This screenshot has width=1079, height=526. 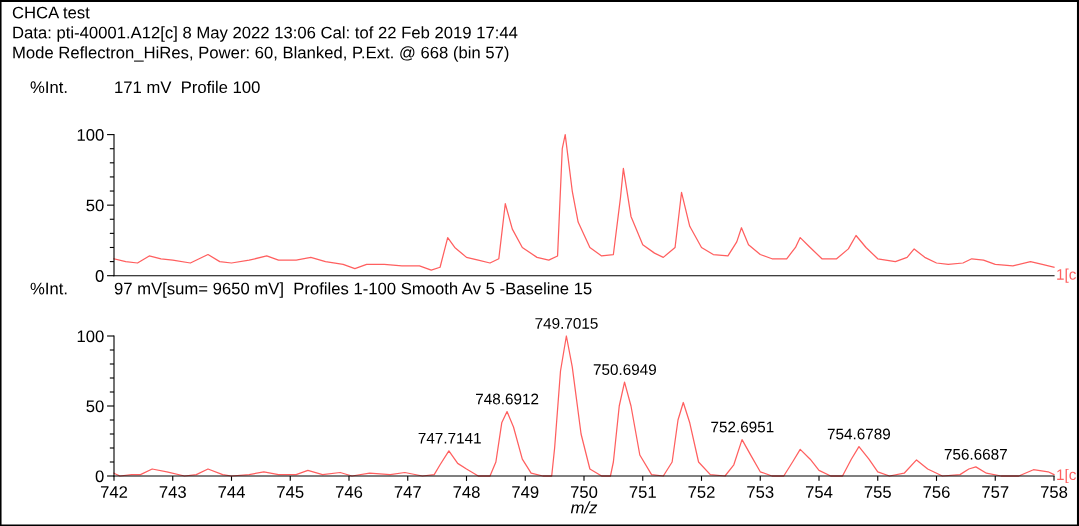 I want to click on x-tick-label: 742, so click(x=114, y=492).